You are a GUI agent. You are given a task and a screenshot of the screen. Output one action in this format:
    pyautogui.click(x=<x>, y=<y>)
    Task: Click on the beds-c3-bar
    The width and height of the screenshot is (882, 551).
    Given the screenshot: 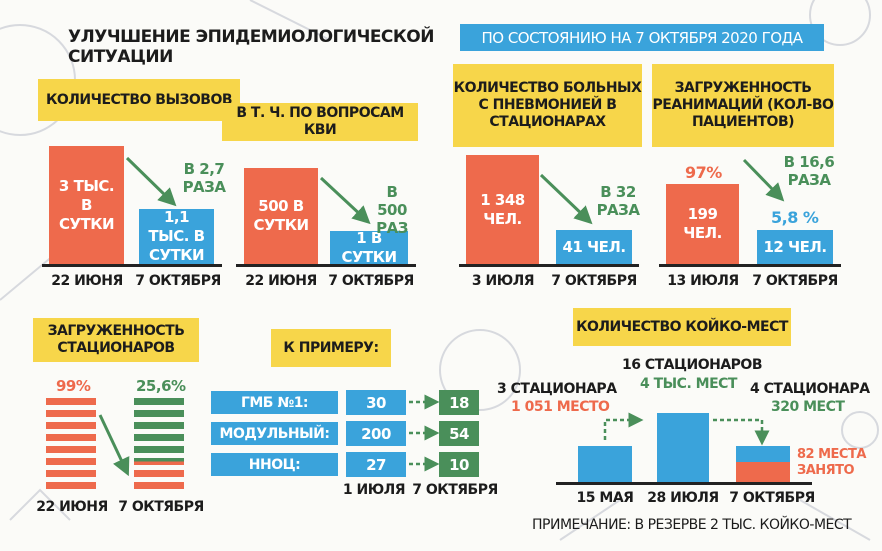 What is the action you would take?
    pyautogui.click(x=763, y=454)
    